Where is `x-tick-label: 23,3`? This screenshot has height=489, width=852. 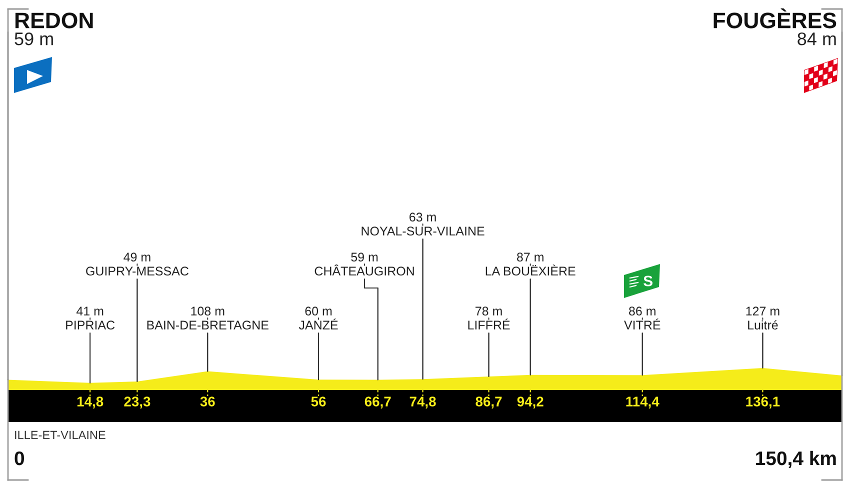
x-tick-label: 23,3 is located at coordinates (137, 402).